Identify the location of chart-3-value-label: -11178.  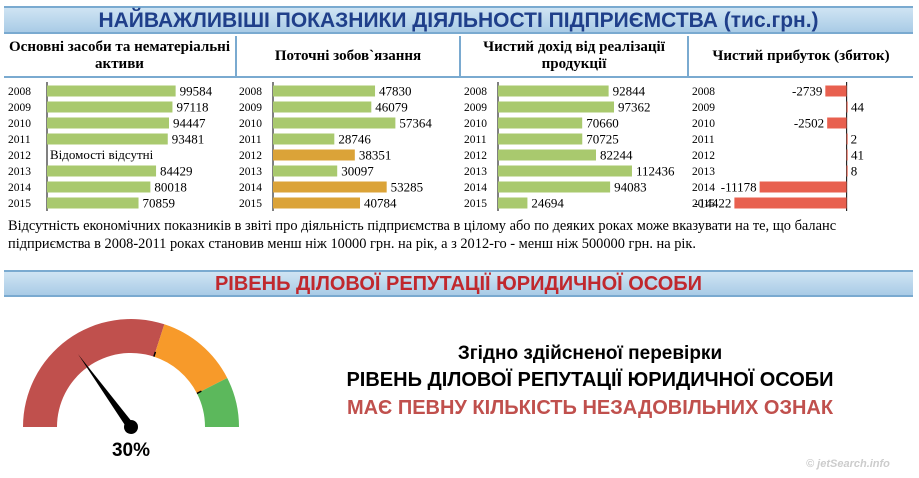
(739, 187).